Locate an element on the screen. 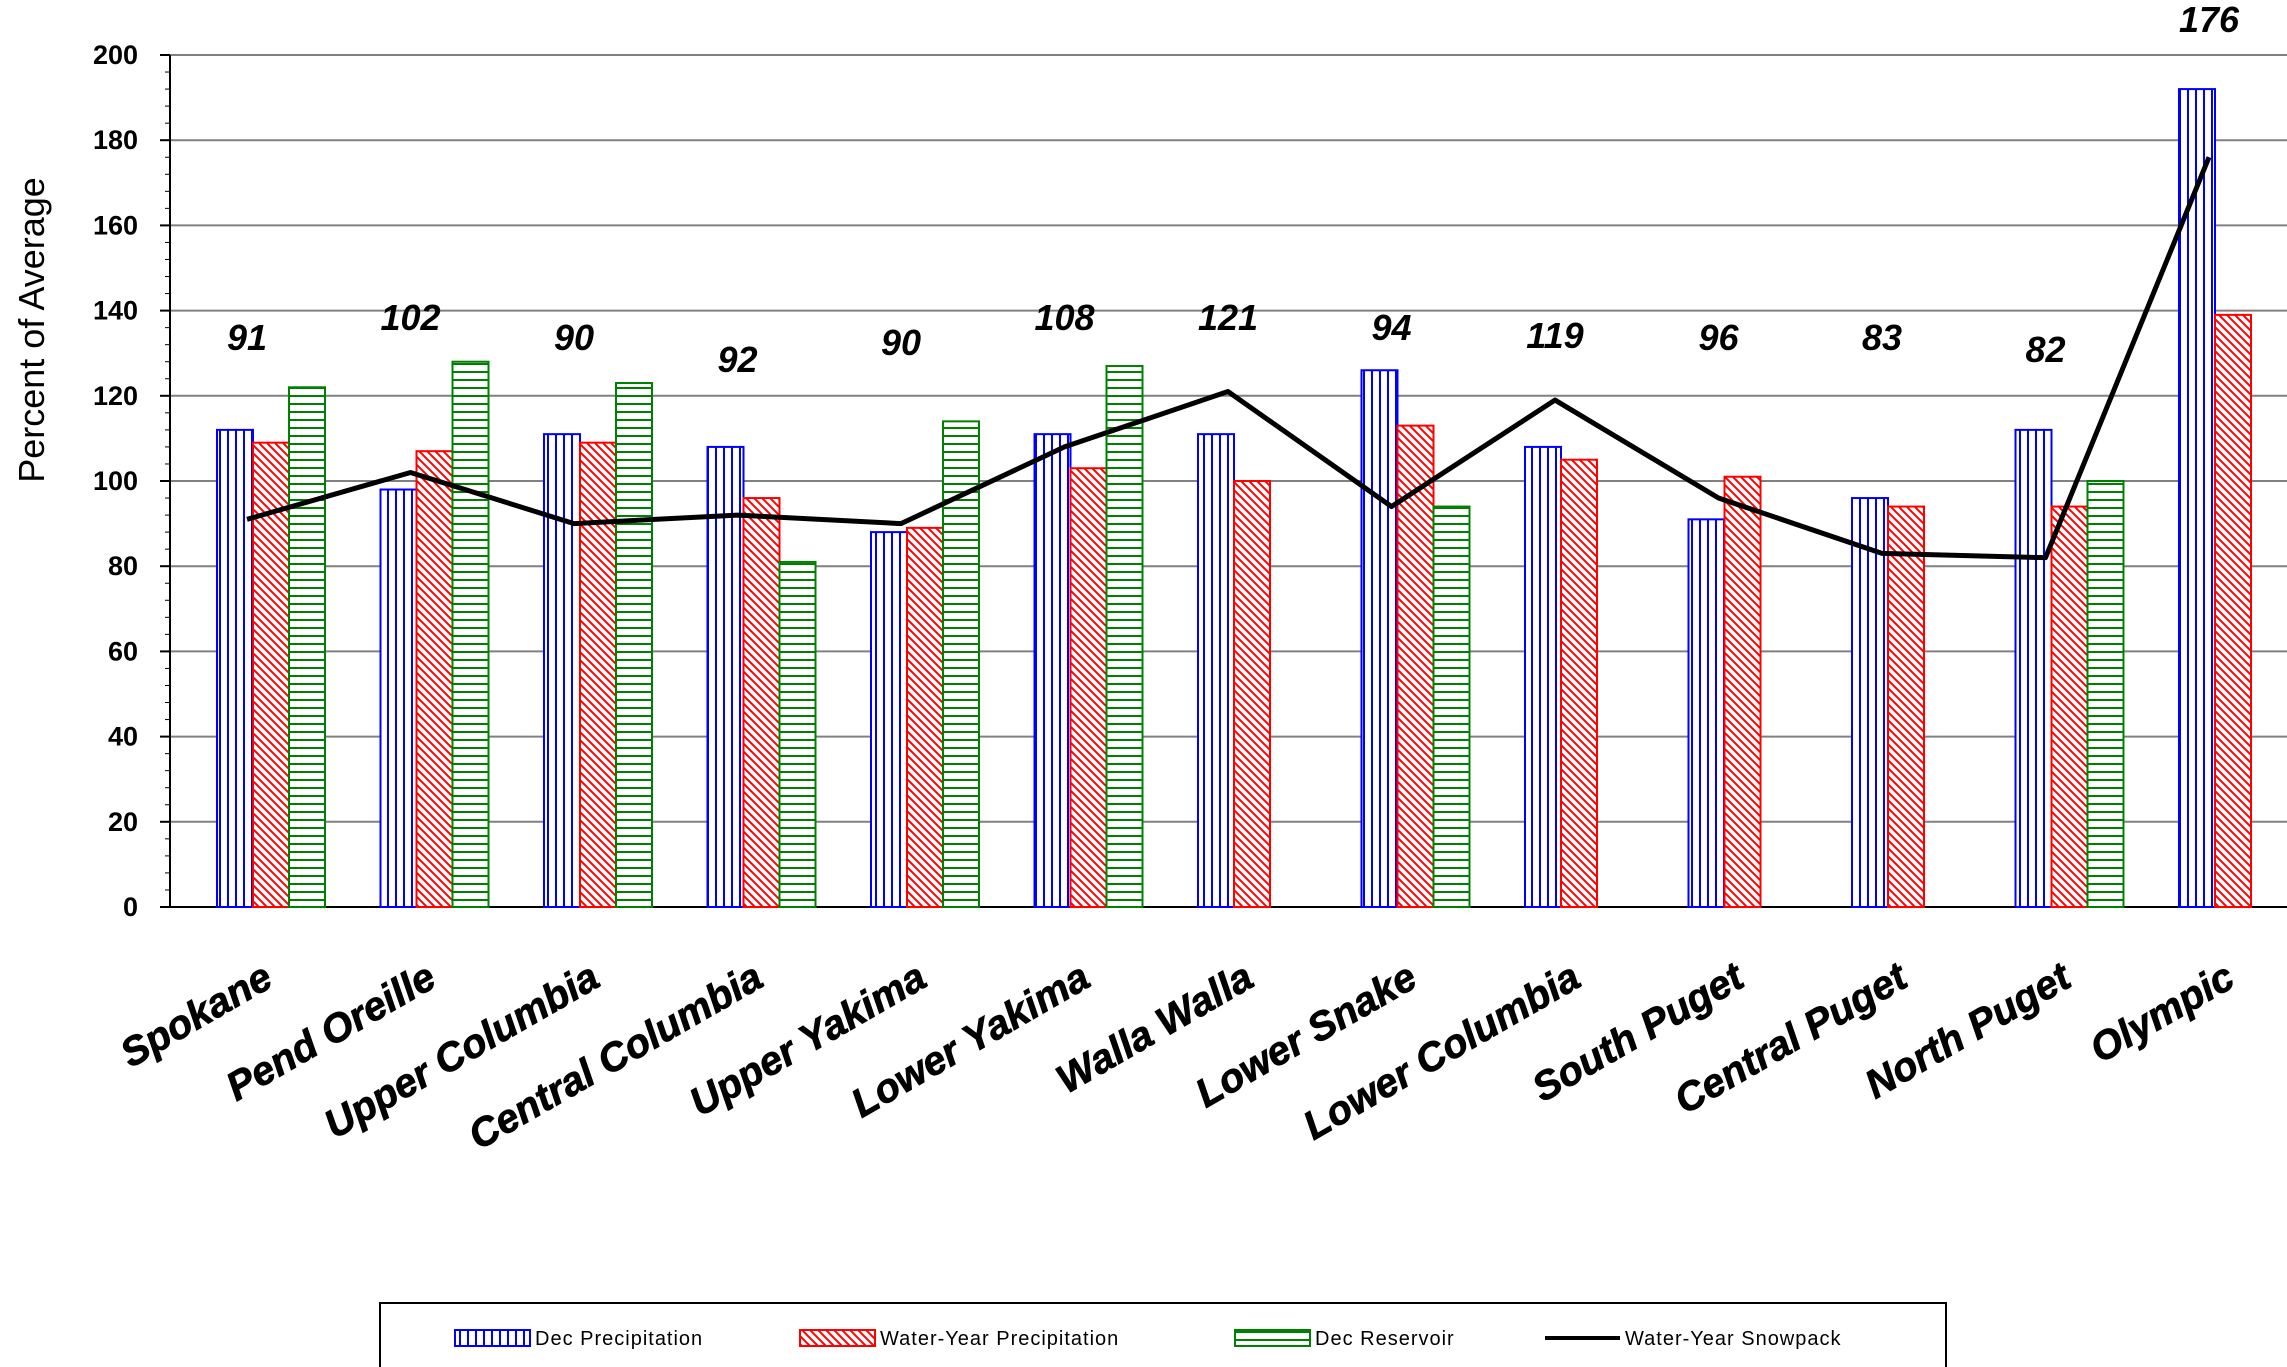 The width and height of the screenshot is (2287, 1367). legend-label: Water-Year Snowpack is located at coordinates (1733, 1339).